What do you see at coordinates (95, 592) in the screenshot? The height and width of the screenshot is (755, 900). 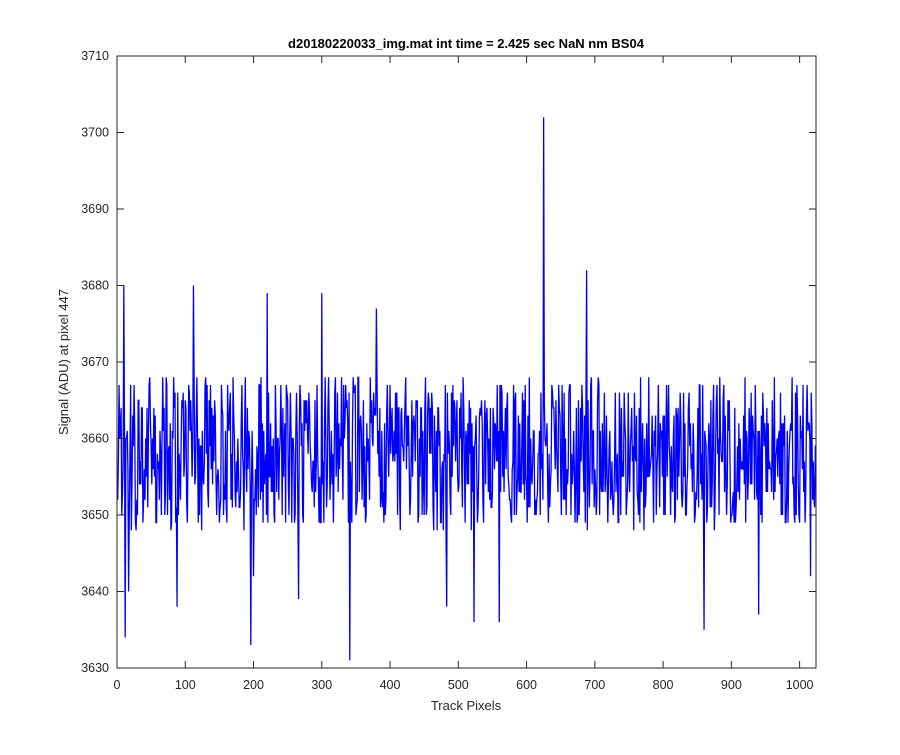 I see `y-tick-label: 3640` at bounding box center [95, 592].